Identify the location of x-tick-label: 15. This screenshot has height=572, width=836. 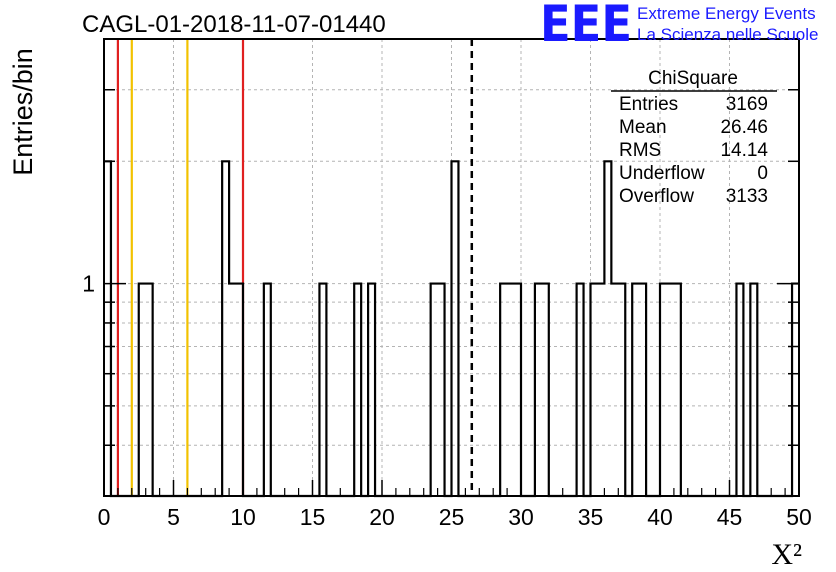
(313, 517).